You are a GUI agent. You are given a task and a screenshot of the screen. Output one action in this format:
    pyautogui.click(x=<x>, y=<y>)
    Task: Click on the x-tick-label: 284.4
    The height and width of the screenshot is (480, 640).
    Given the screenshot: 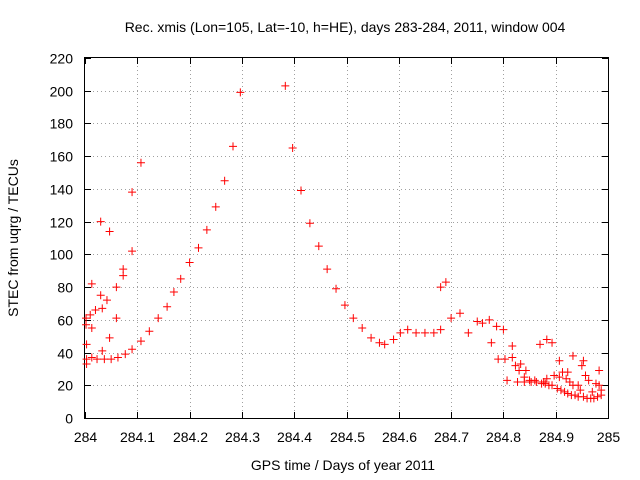 What is the action you would take?
    pyautogui.click(x=294, y=437)
    